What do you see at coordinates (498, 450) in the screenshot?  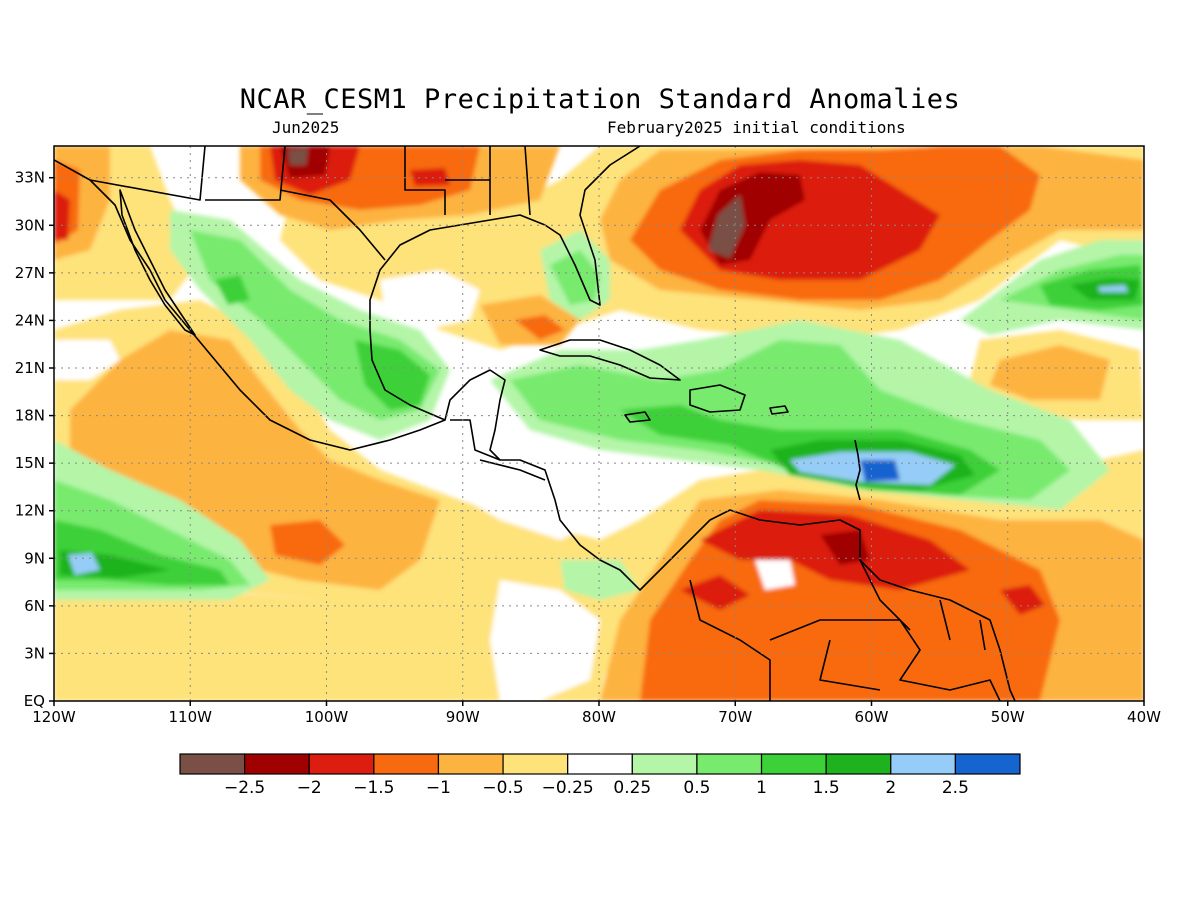 I see `border-central-america` at bounding box center [498, 450].